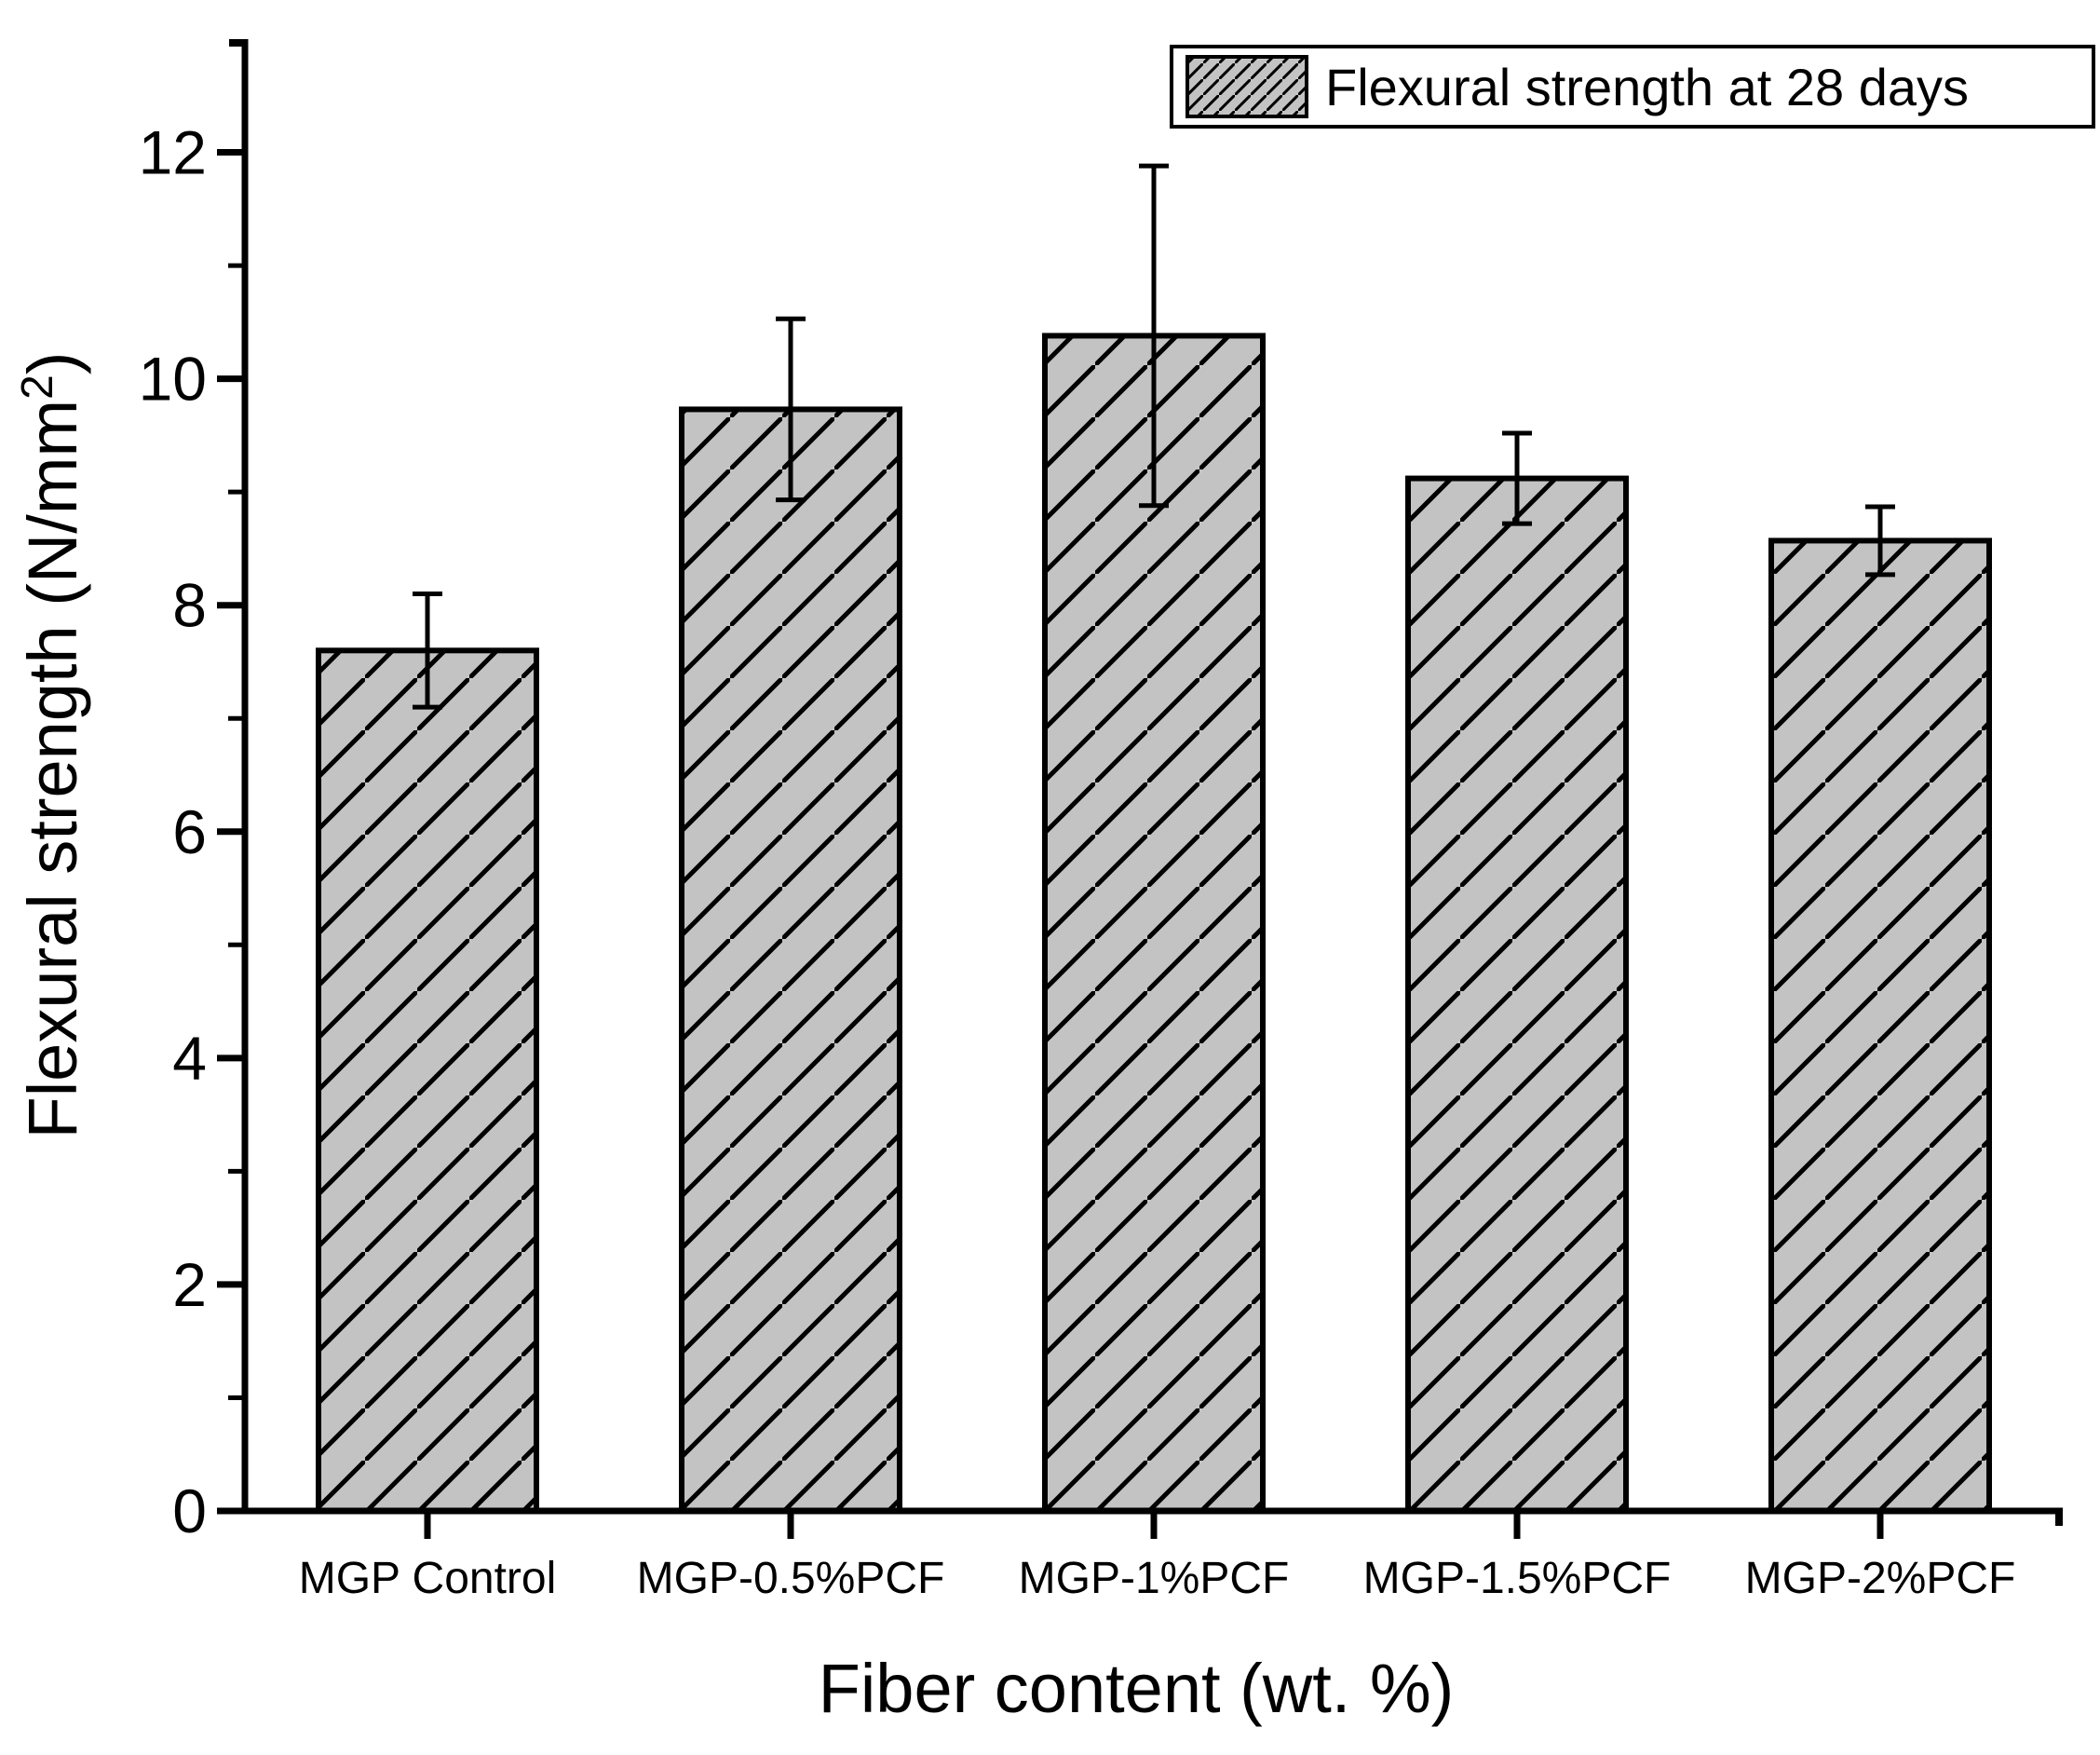 This screenshot has height=1755, width=2100. What do you see at coordinates (173, 152) in the screenshot?
I see `y-tick-label: 12` at bounding box center [173, 152].